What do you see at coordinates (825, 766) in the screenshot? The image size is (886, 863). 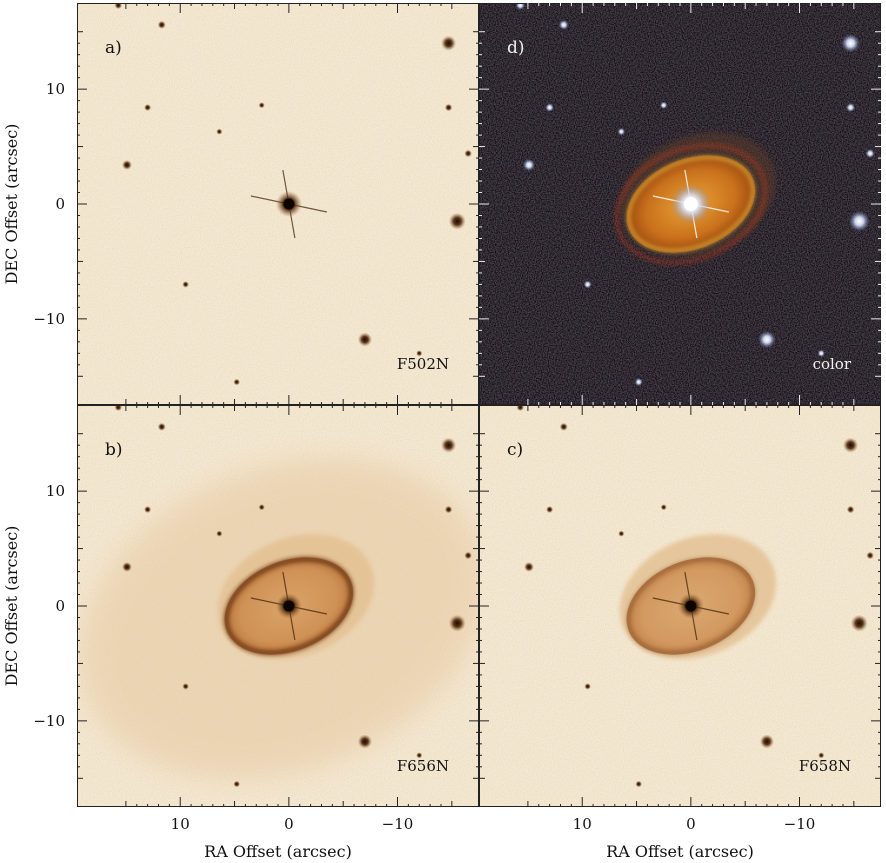 I see `filter-label: F658N` at bounding box center [825, 766].